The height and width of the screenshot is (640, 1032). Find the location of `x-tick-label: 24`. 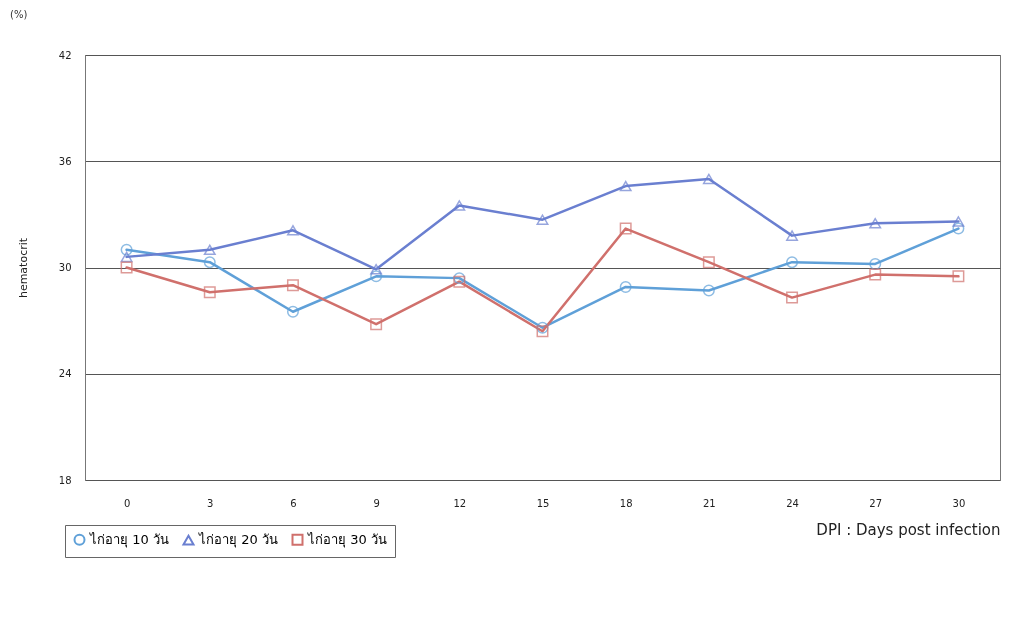

x-tick-label: 24 is located at coordinates (792, 503).